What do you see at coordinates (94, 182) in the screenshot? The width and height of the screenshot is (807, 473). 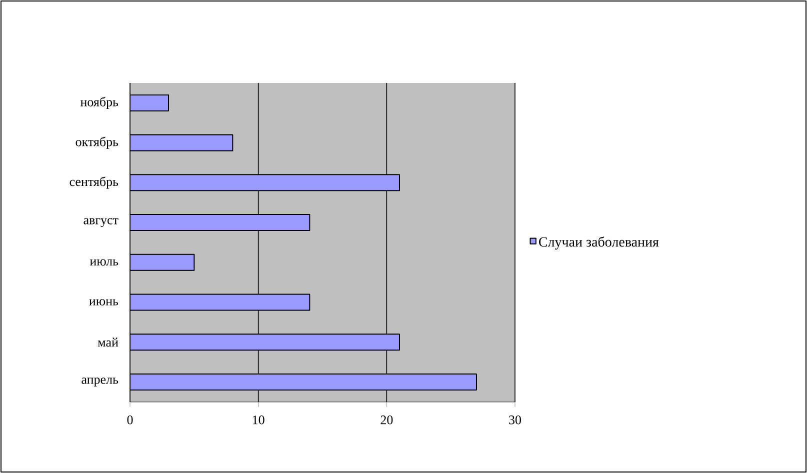 I see `y-tick-label: сентябрь` at bounding box center [94, 182].